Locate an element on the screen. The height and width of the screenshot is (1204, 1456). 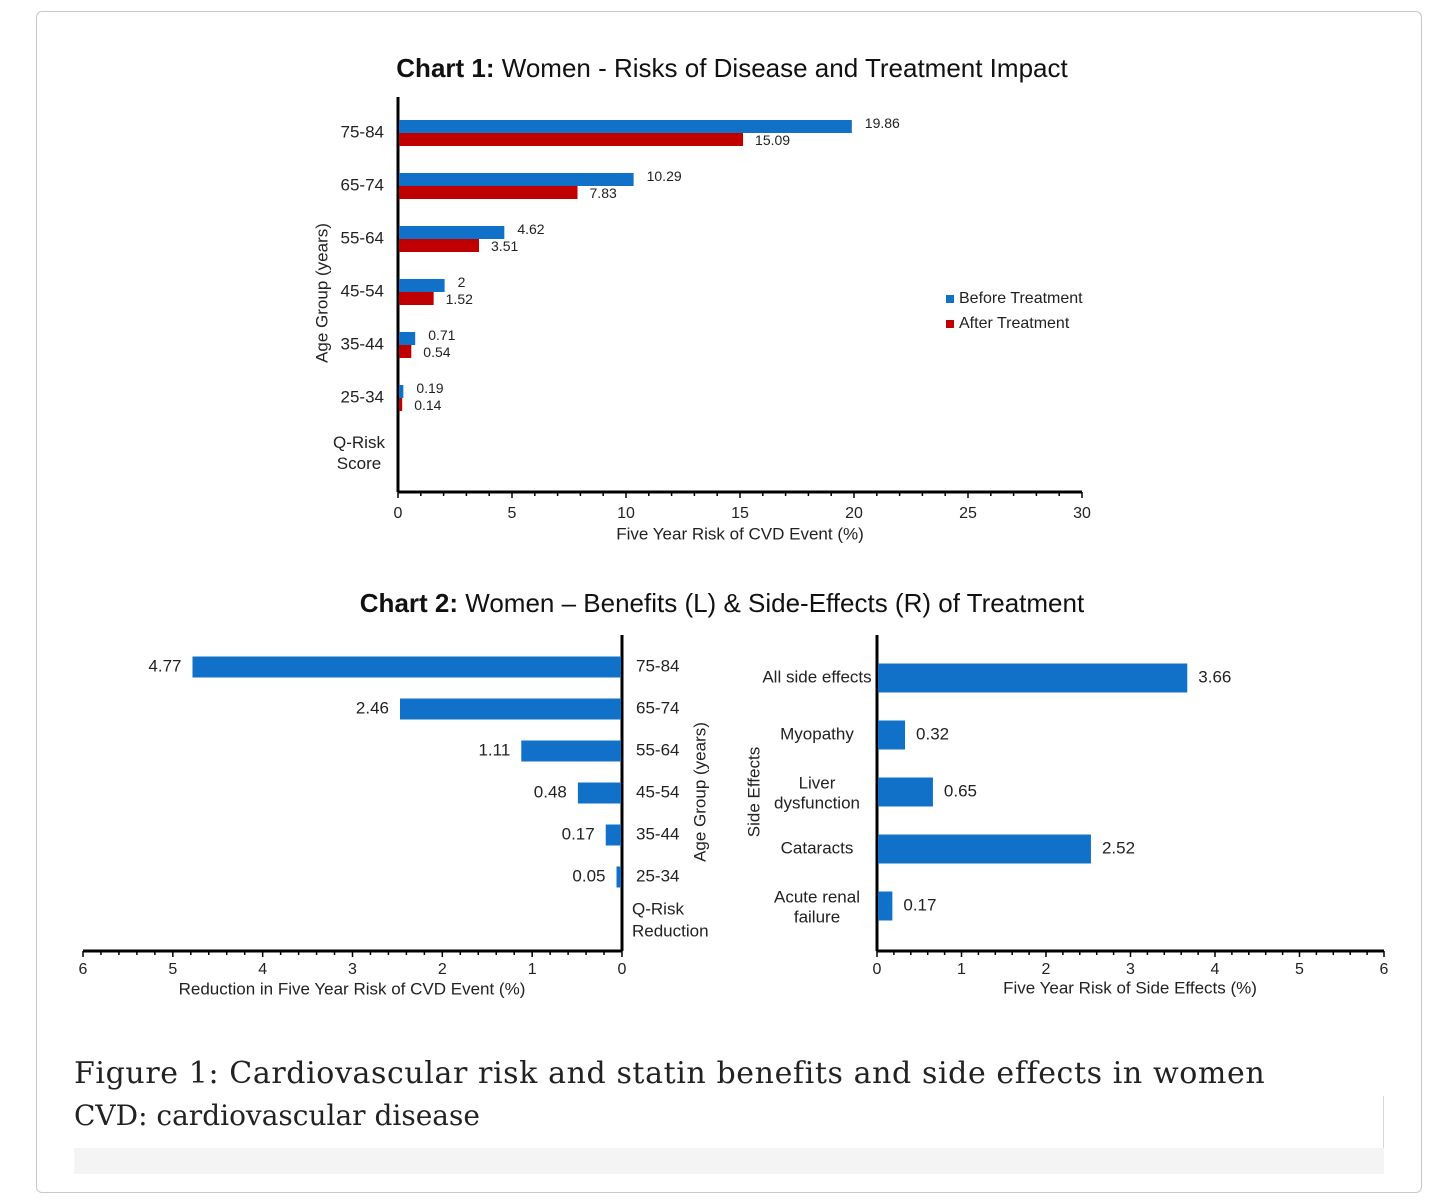
chart1-data-label: 19.86 is located at coordinates (882, 123).